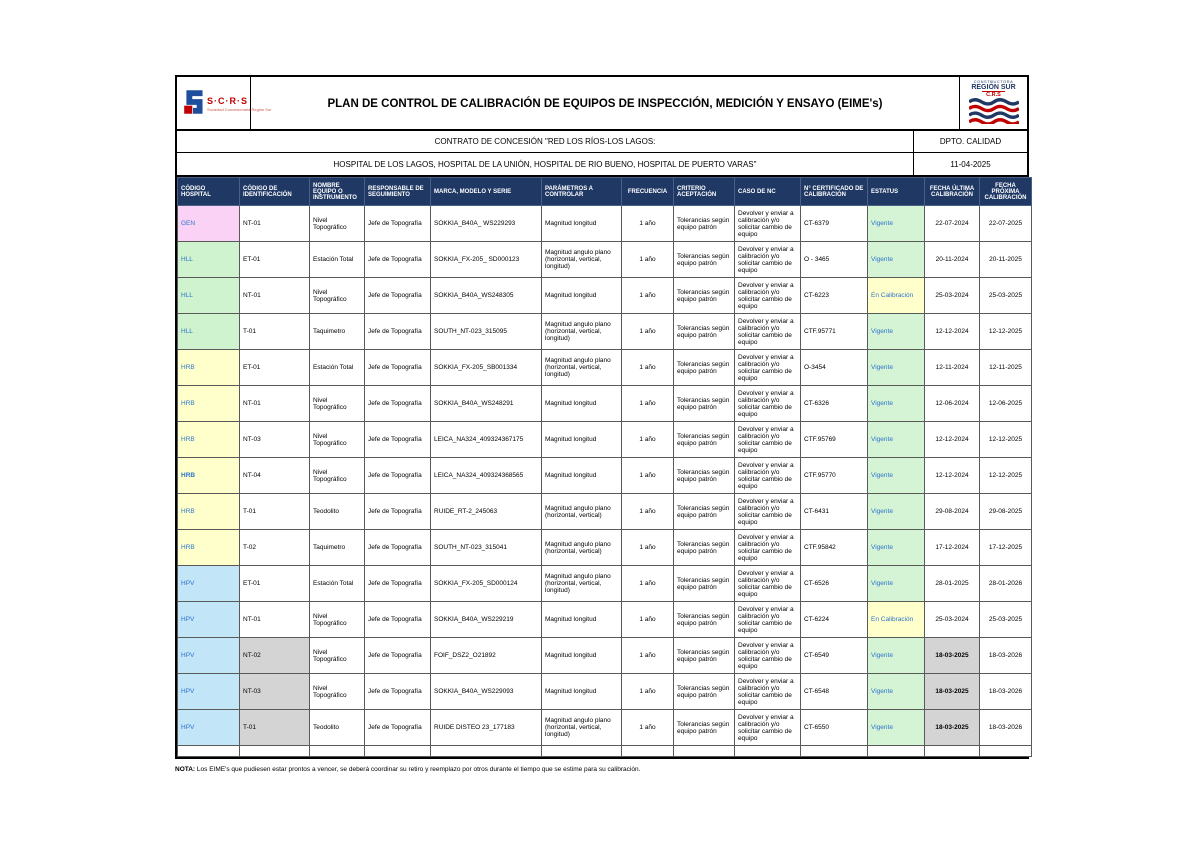  What do you see at coordinates (1005, 511) in the screenshot?
I see `cell-fecha-proxima: 29-08-2025` at bounding box center [1005, 511].